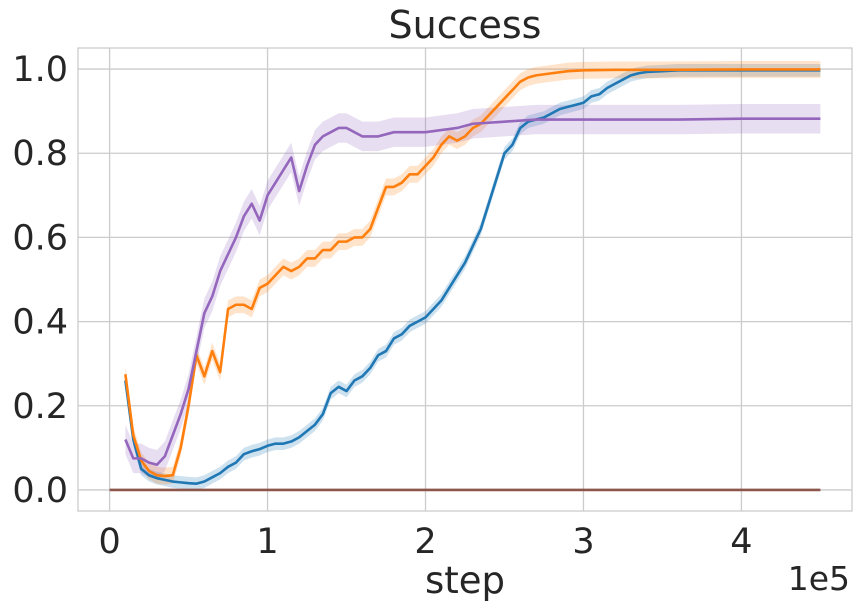  Describe the element at coordinates (465, 580) in the screenshot. I see `x-axis-label: step` at that location.